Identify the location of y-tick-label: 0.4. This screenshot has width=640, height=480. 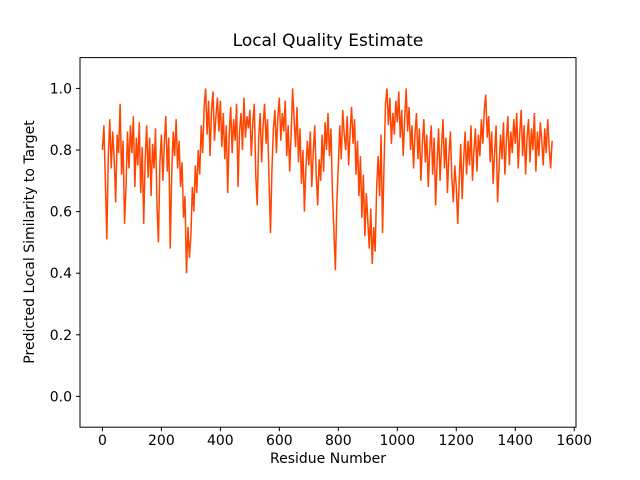
(61, 274).